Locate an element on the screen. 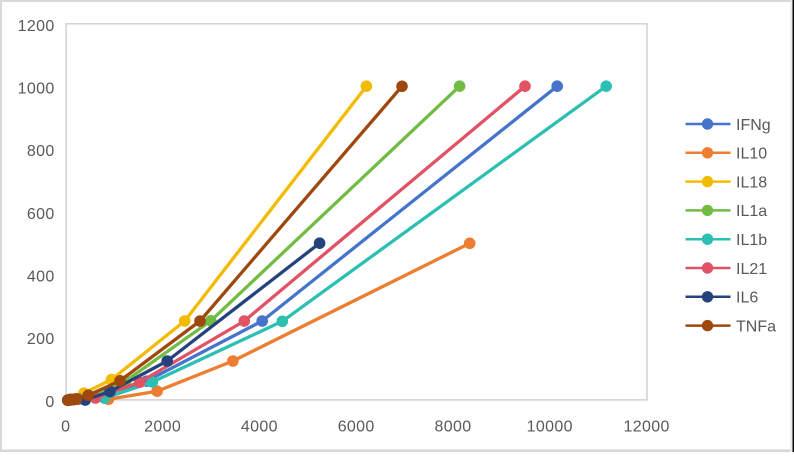 The height and width of the screenshot is (457, 794). svg-text: 4000 is located at coordinates (259, 427).